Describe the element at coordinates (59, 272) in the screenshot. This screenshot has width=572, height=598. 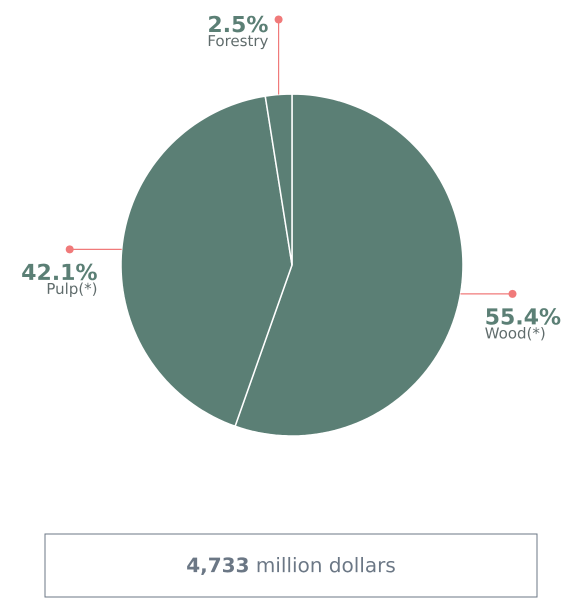
I see `data-label: 42.1%` at that location.